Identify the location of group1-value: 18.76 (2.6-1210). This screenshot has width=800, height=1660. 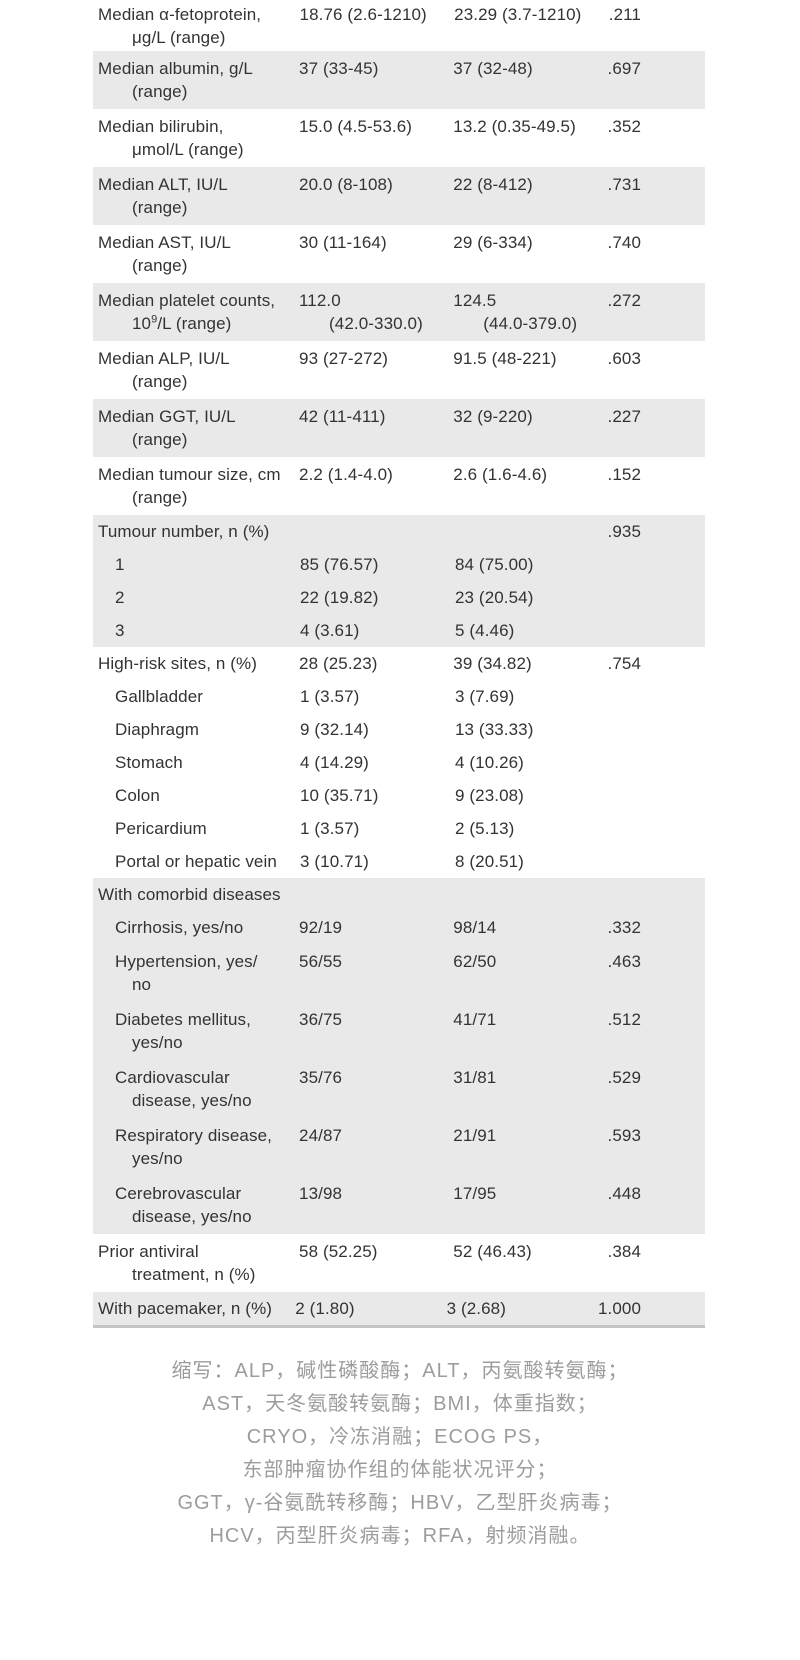
(377, 14).